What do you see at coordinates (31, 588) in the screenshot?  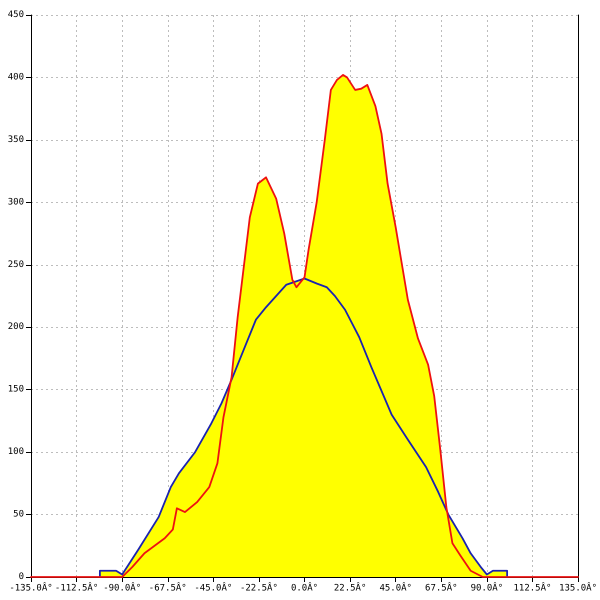 I see `x-tick-label: -135.0Â°` at bounding box center [31, 588].